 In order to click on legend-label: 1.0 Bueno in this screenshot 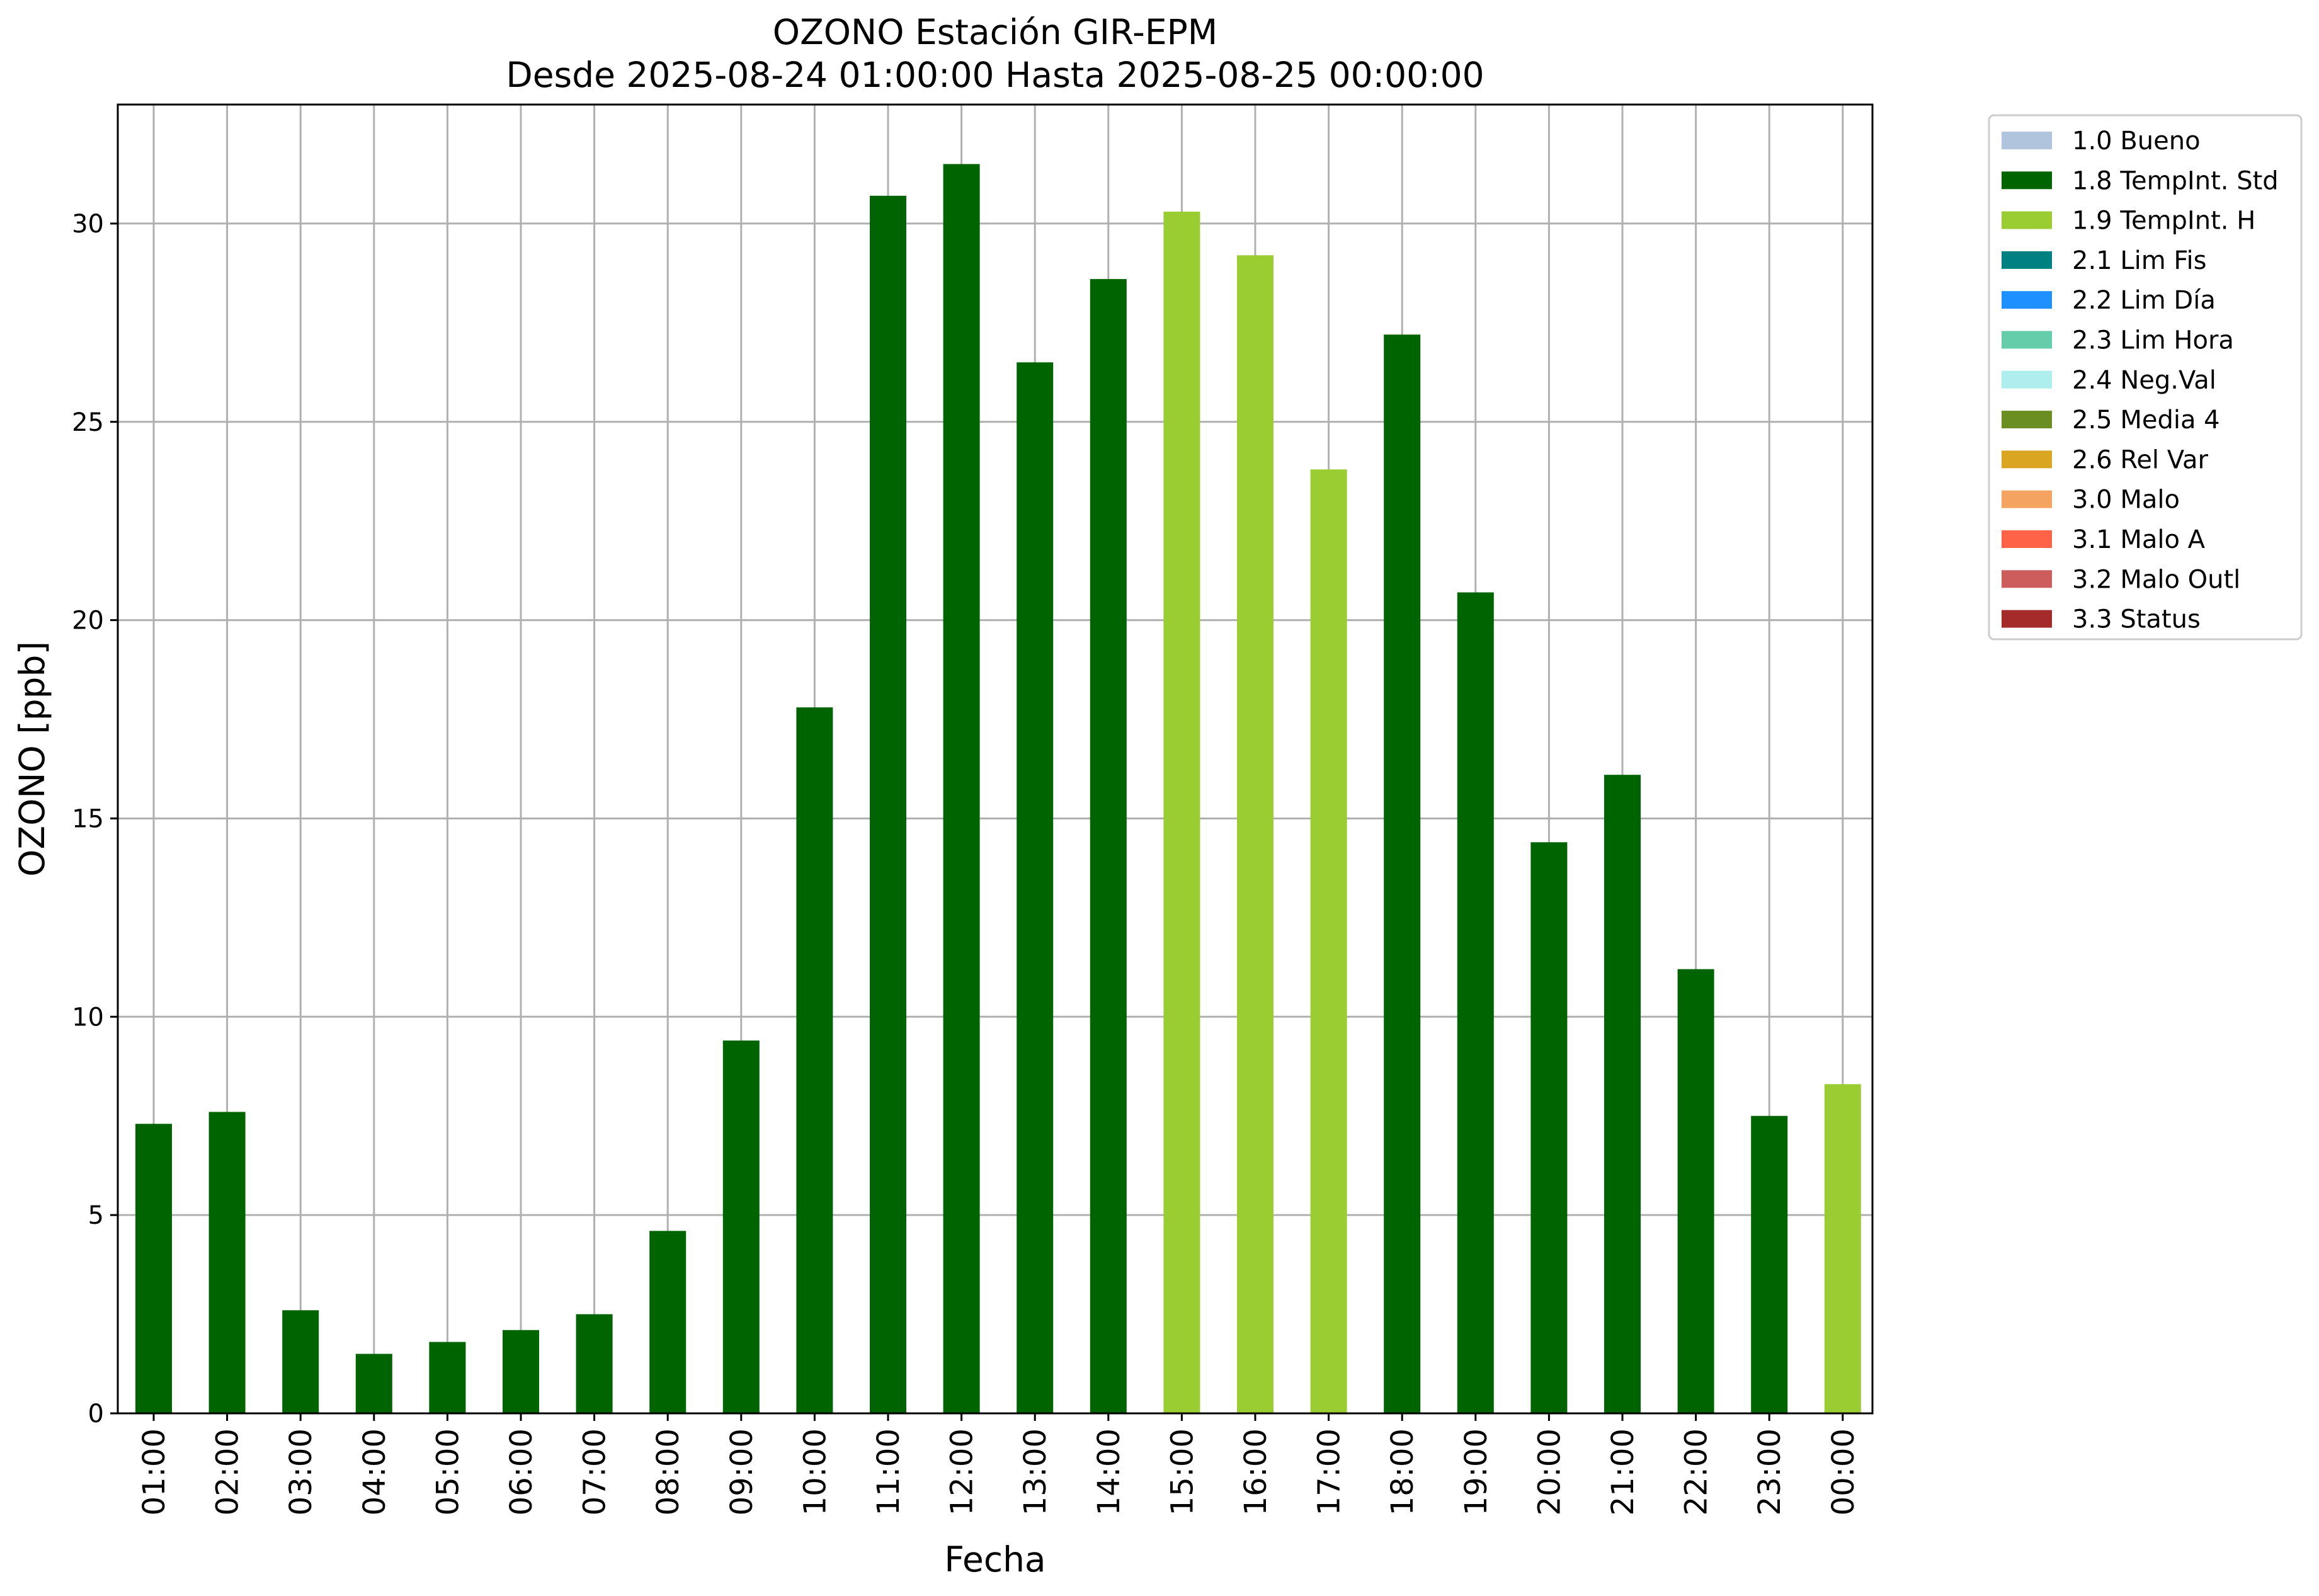, I will do `click(2136, 141)`.